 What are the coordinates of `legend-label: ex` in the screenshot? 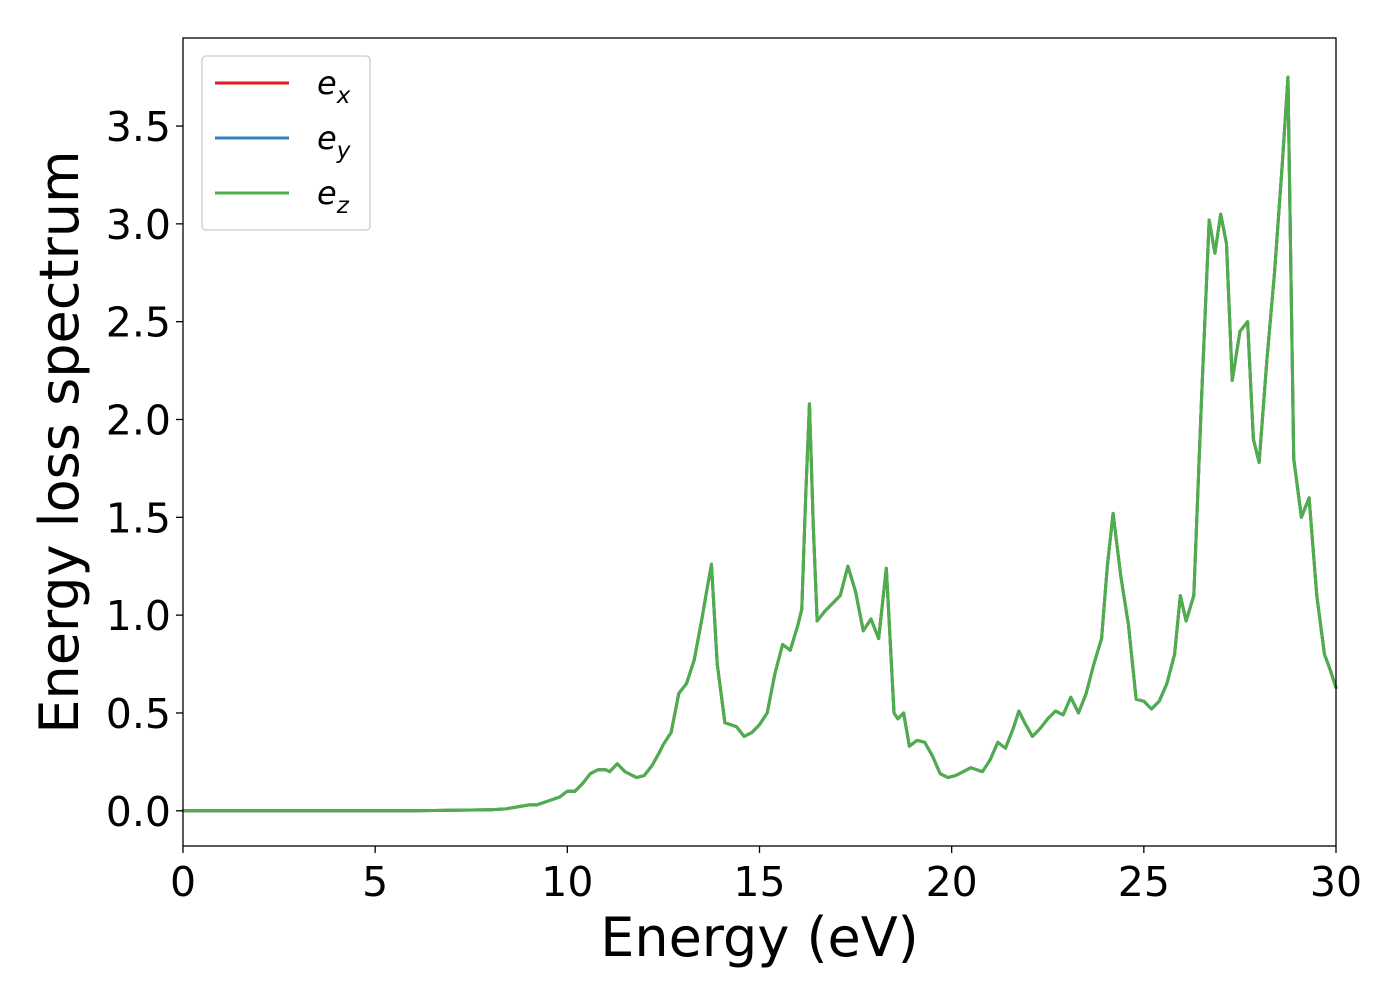 It's located at (334, 86).